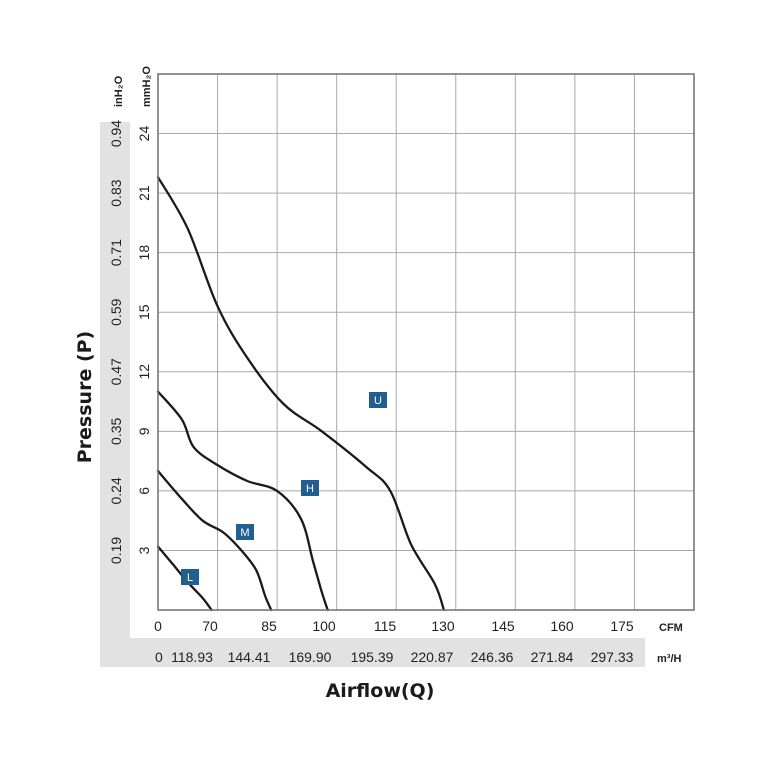 The height and width of the screenshot is (768, 768). I want to click on x-tick-label: 160, so click(562, 626).